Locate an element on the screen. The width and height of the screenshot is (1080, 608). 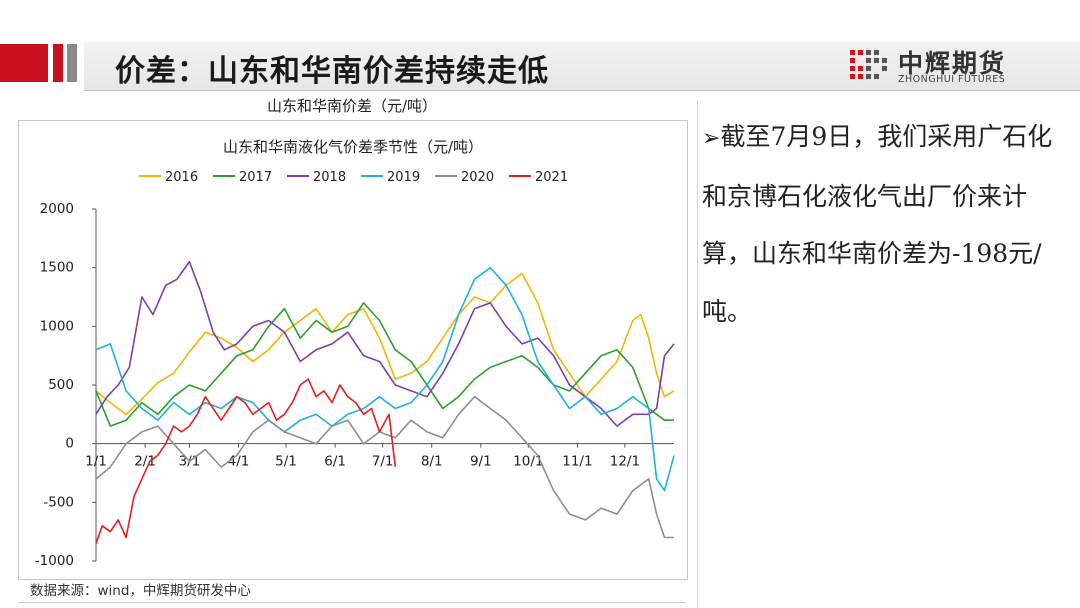
x-tick-label: 2/1 is located at coordinates (145, 462).